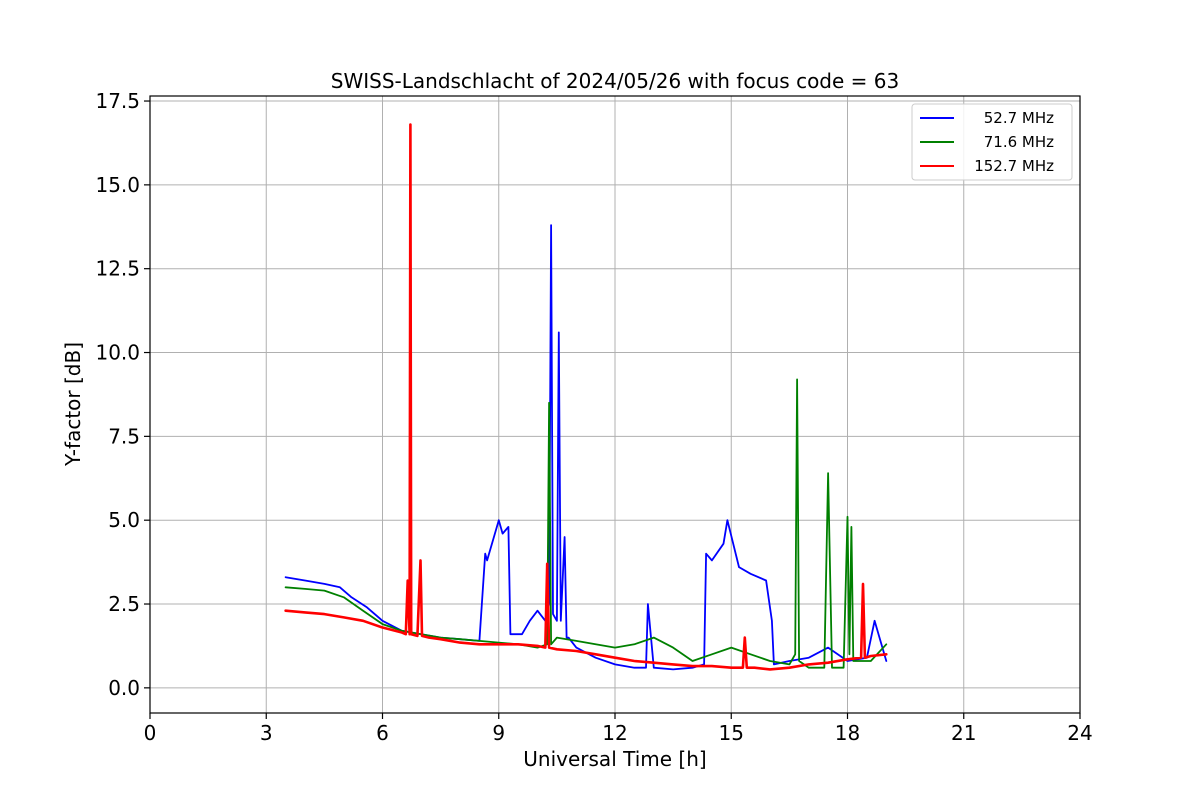 The image size is (1200, 800). Describe the element at coordinates (124, 520) in the screenshot. I see `y-tick-label: 5.0` at that location.